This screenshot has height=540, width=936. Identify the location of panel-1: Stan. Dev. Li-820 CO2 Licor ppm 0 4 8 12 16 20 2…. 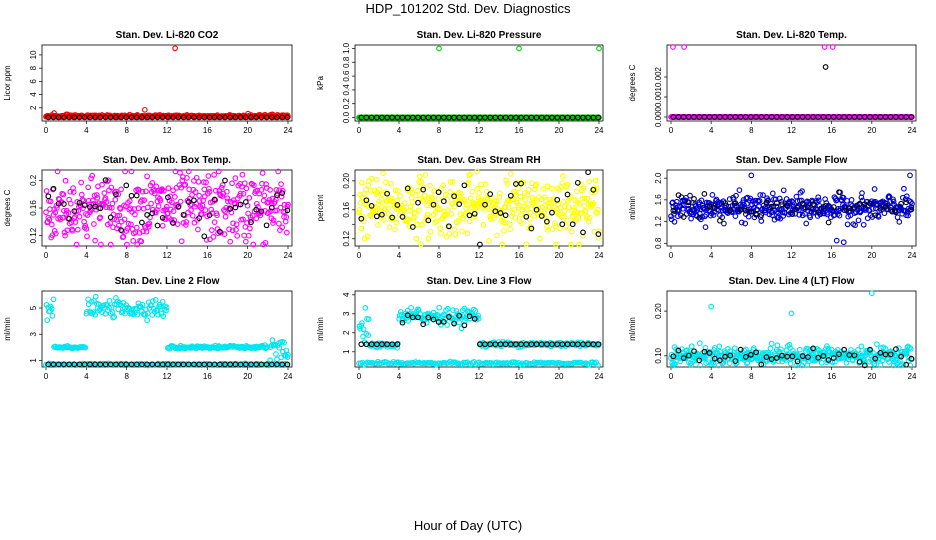
(148, 82).